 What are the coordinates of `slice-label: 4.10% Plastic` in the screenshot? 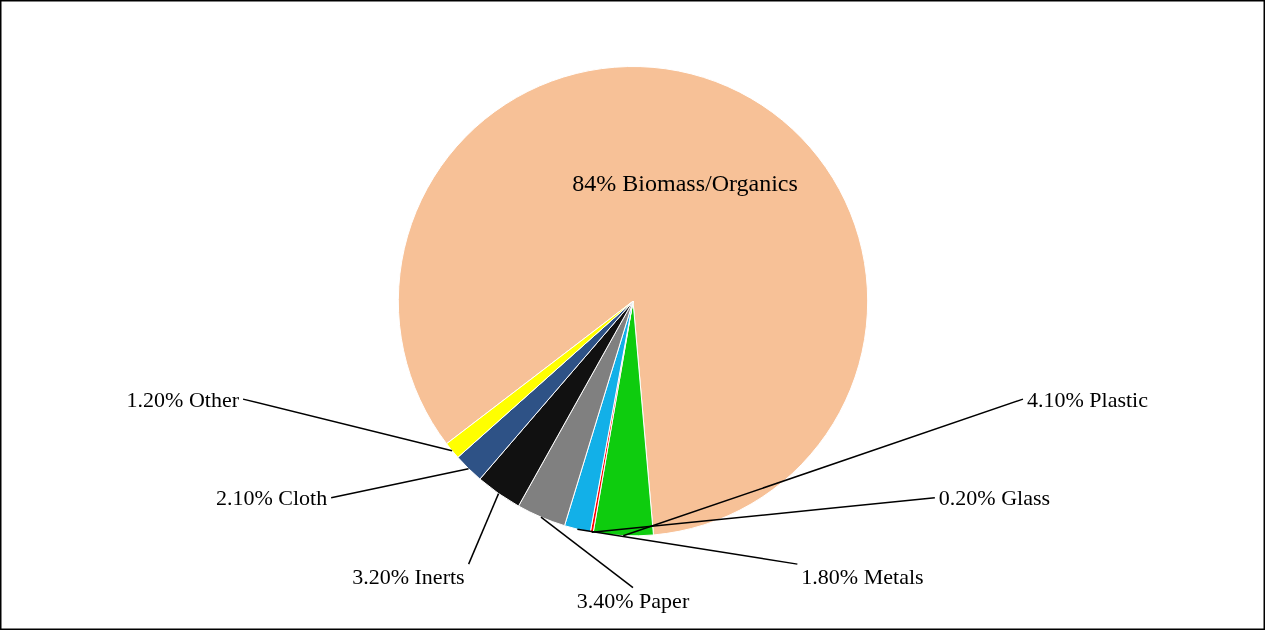 It's located at (1087, 399).